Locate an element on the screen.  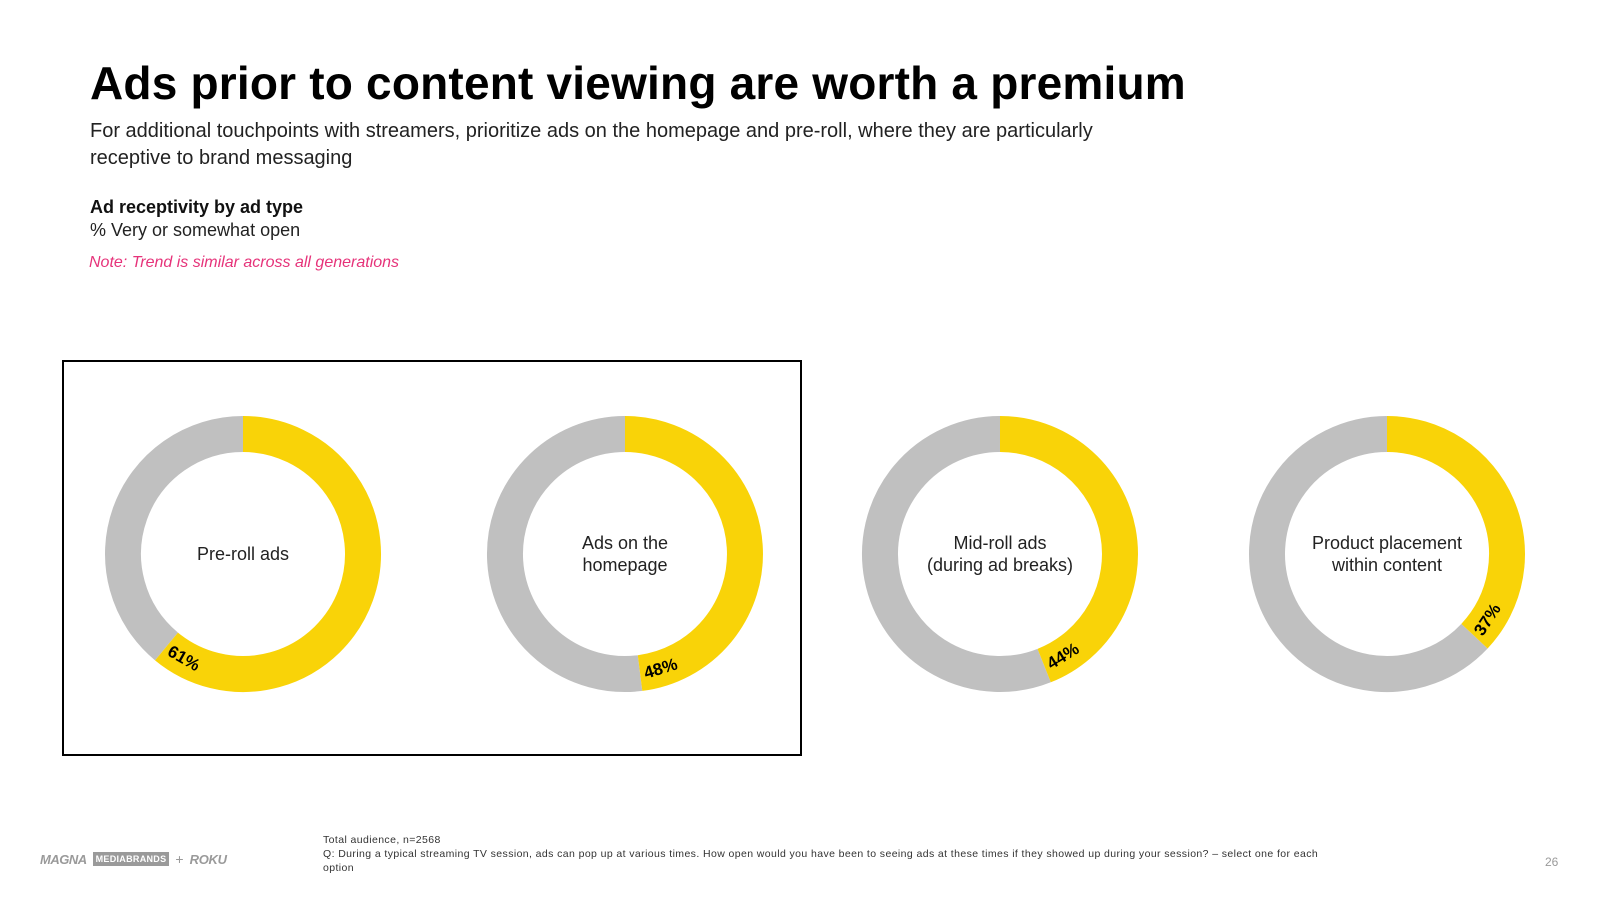
donut-category-label: within content is located at coordinates (1386, 565).